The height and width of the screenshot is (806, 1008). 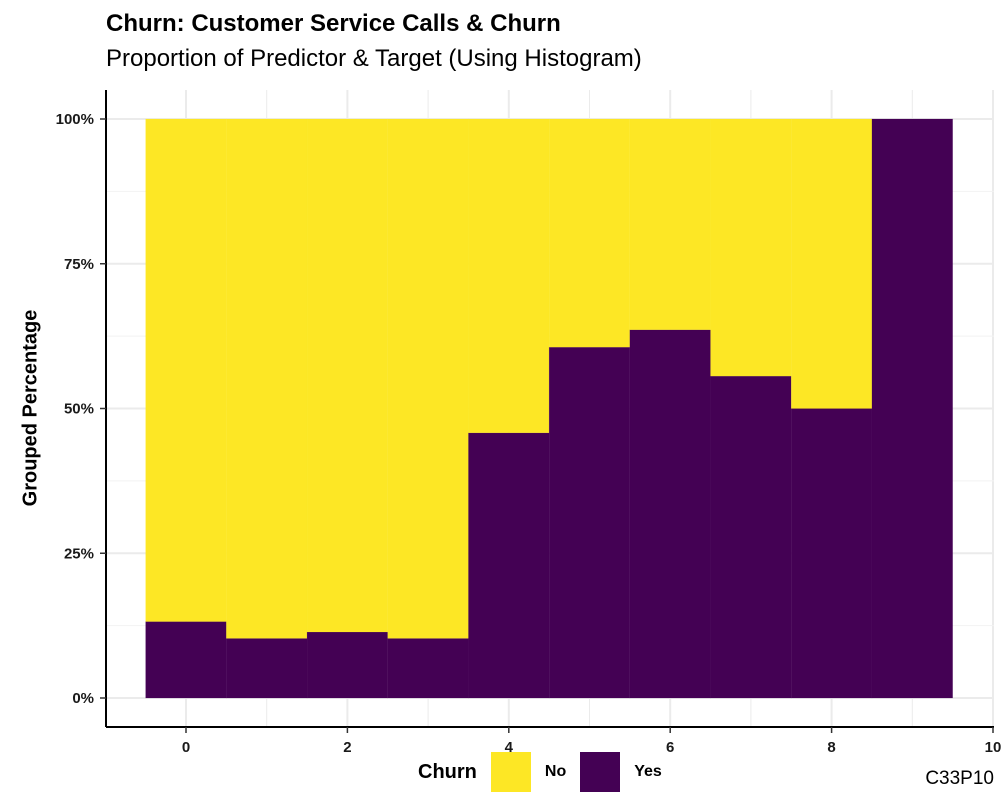 What do you see at coordinates (79, 553) in the screenshot?
I see `y-tick-label: 25%` at bounding box center [79, 553].